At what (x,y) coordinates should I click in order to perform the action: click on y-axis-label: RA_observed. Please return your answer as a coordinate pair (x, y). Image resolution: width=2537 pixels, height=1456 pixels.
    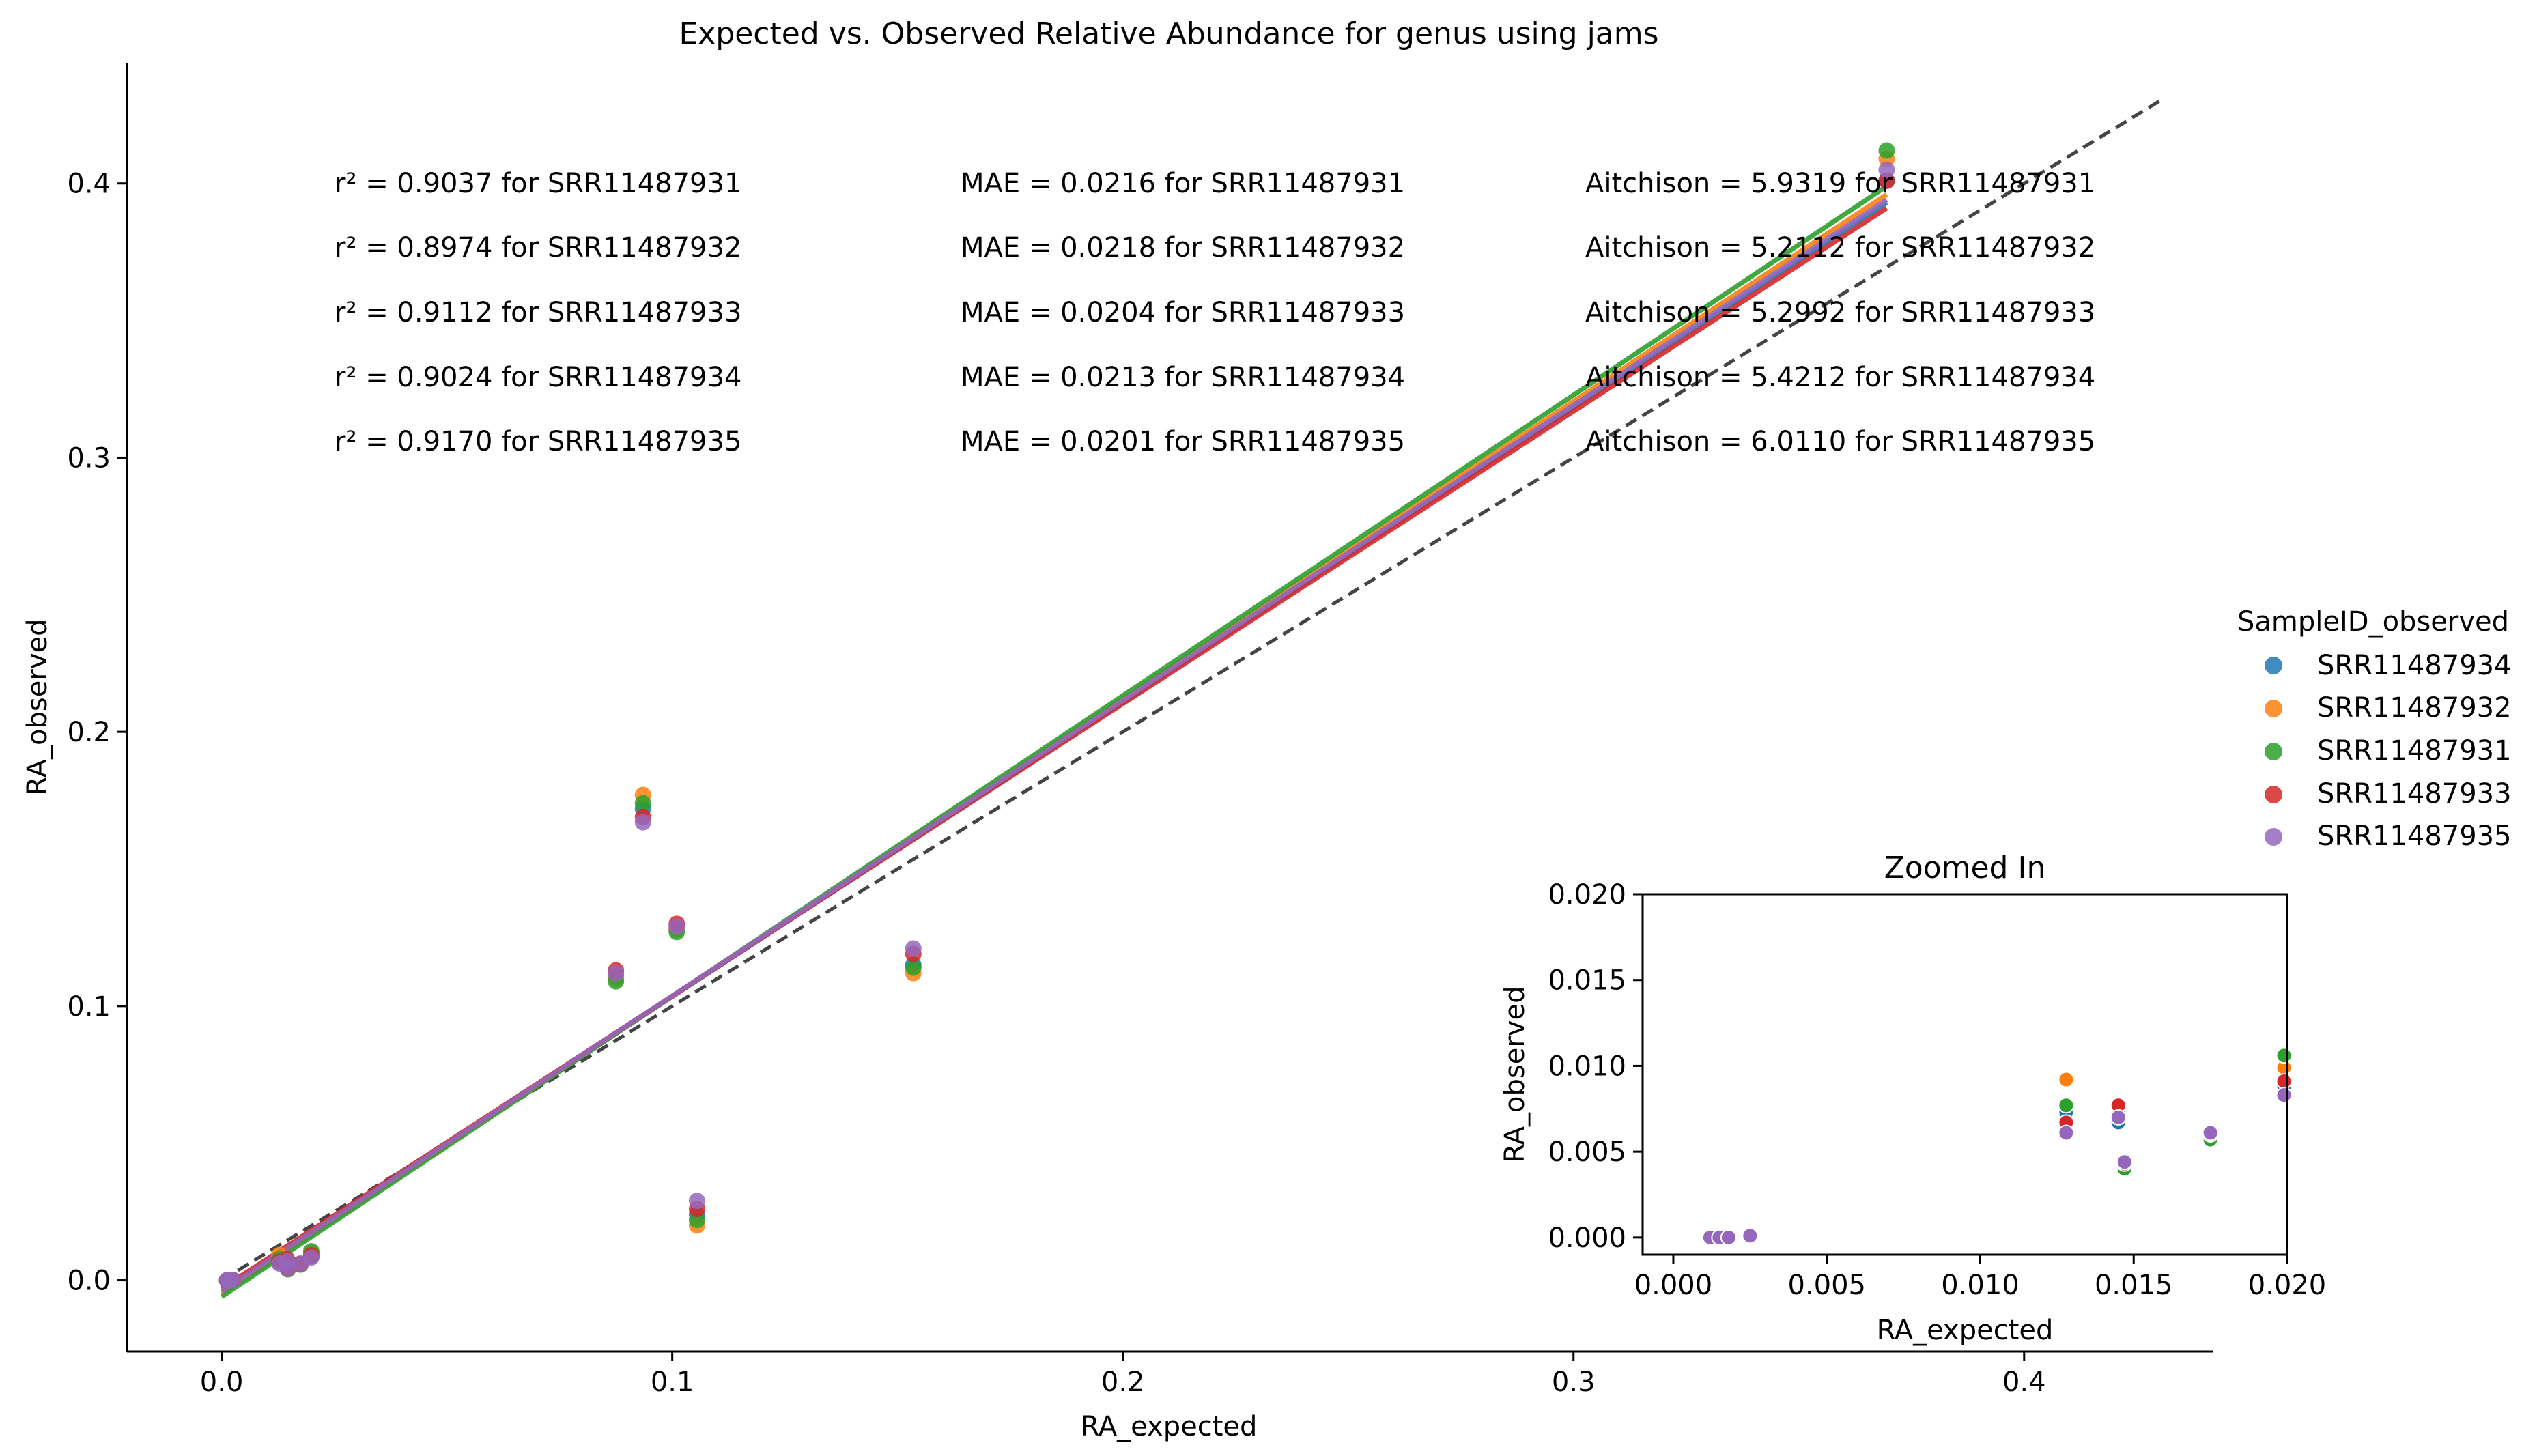
    Looking at the image, I should click on (37, 708).